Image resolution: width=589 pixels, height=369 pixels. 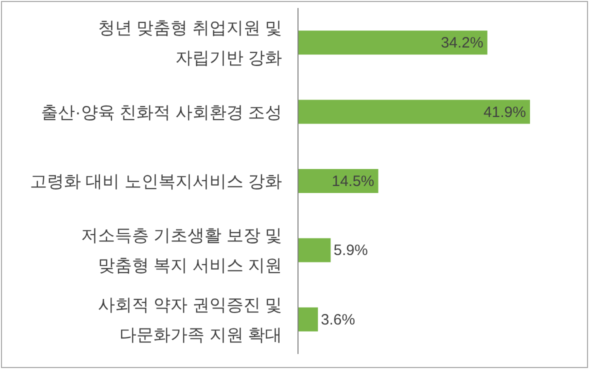 What do you see at coordinates (353, 181) in the screenshot?
I see `data-label: 14.5%` at bounding box center [353, 181].